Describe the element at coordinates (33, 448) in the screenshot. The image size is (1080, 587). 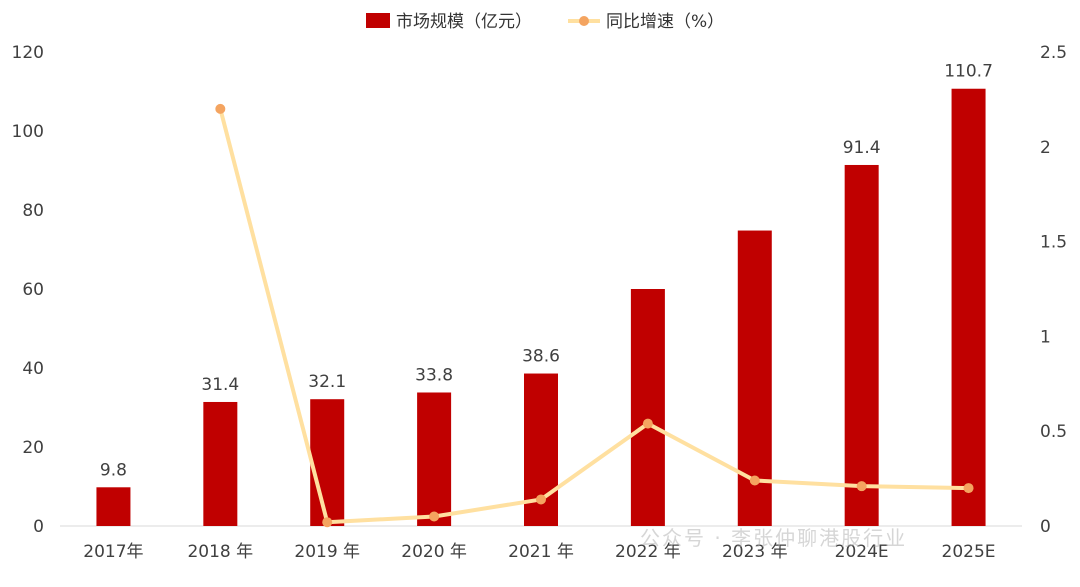
I see `left-axis-tick-label: 20` at that location.